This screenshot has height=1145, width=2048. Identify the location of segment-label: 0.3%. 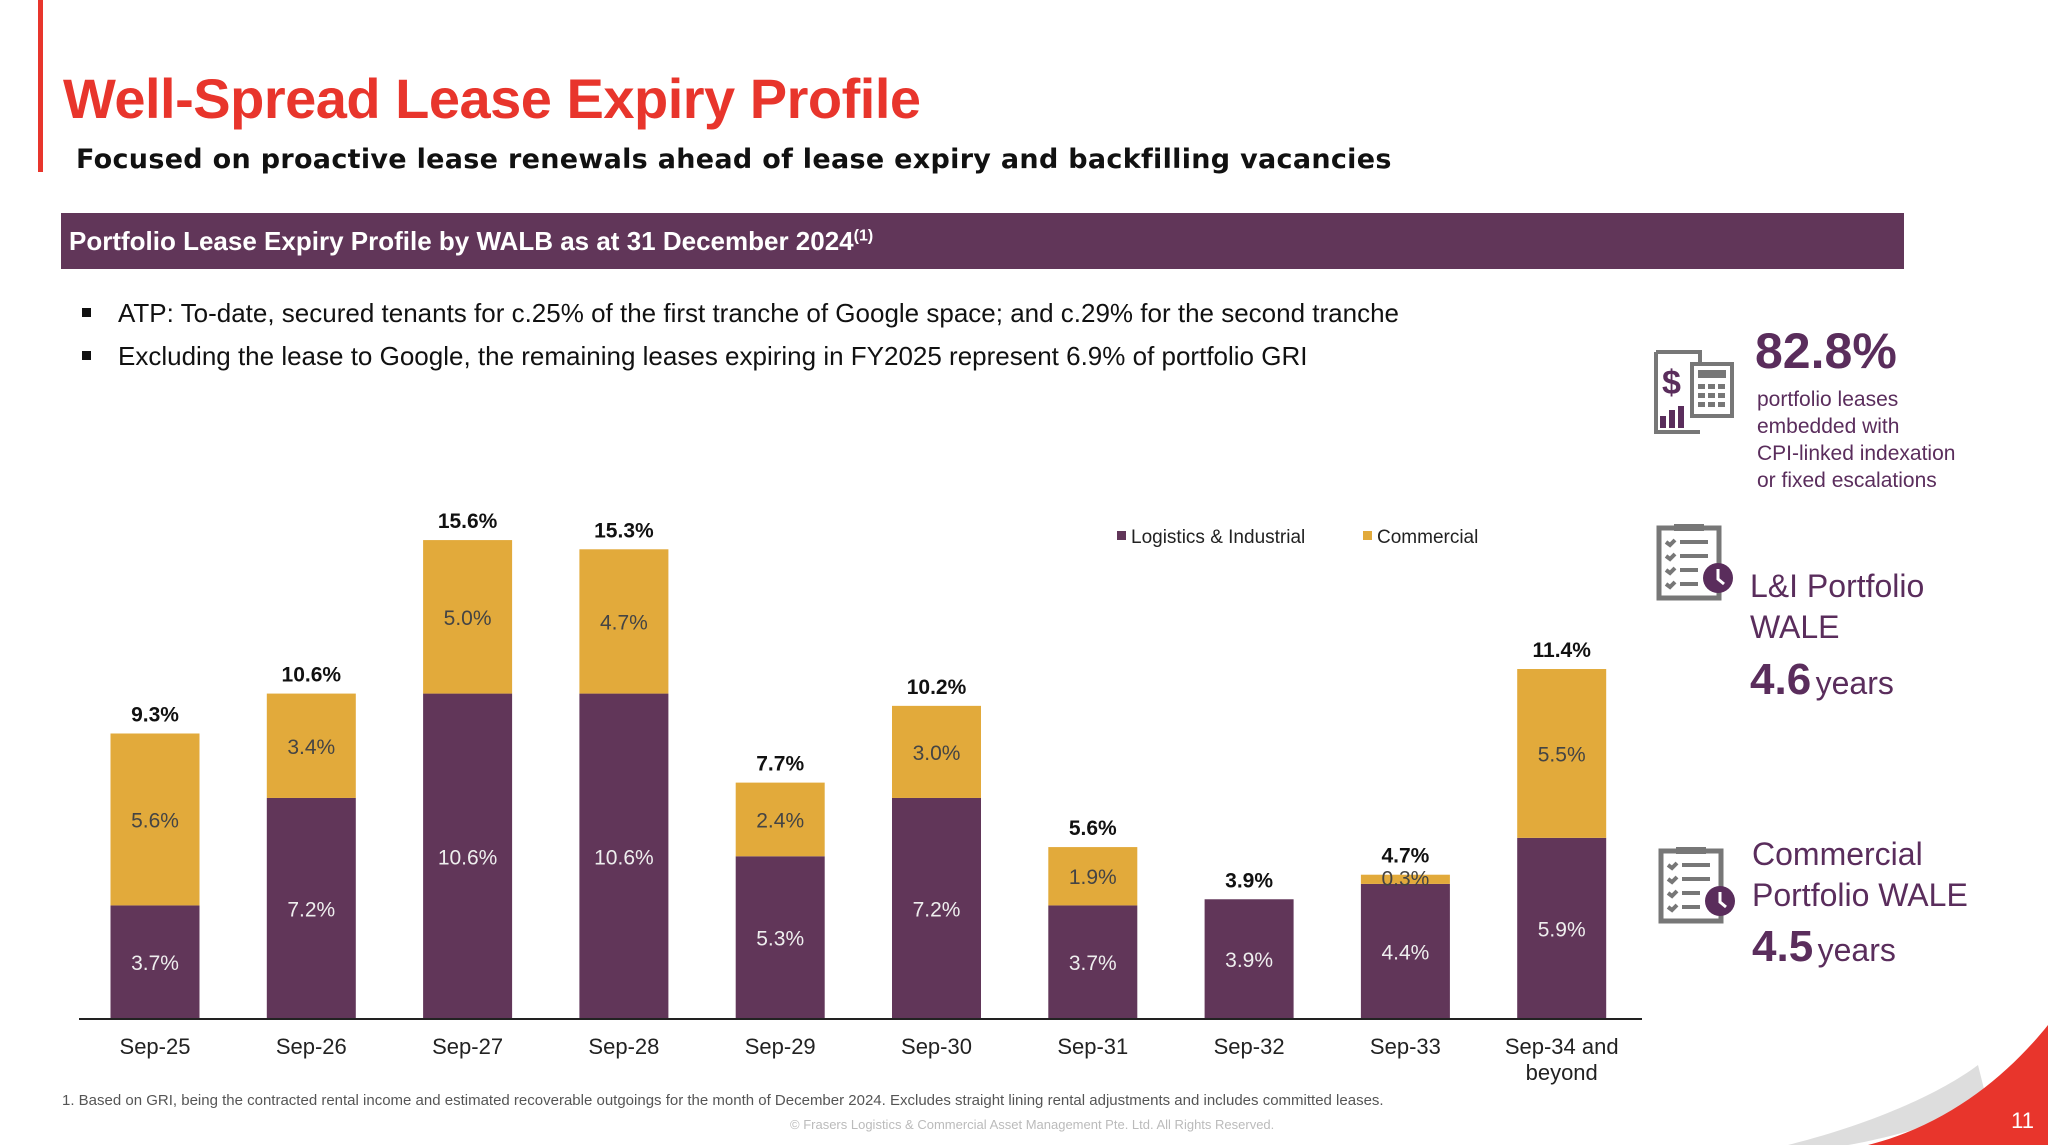
(1405, 878).